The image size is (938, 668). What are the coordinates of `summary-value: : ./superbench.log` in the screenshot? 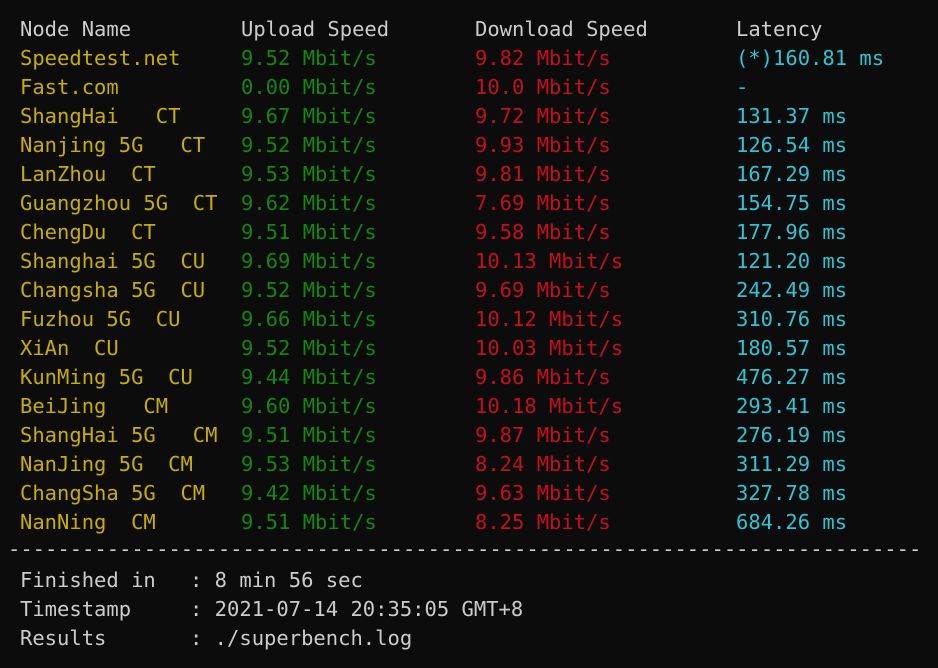 It's located at (301, 638).